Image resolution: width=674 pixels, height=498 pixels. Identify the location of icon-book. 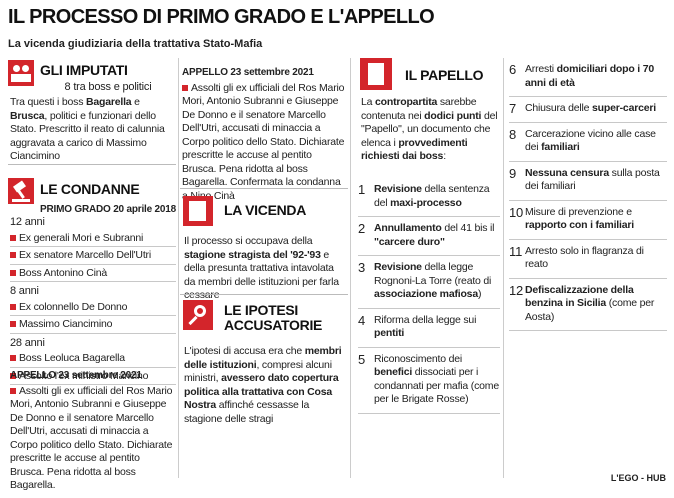
(198, 211).